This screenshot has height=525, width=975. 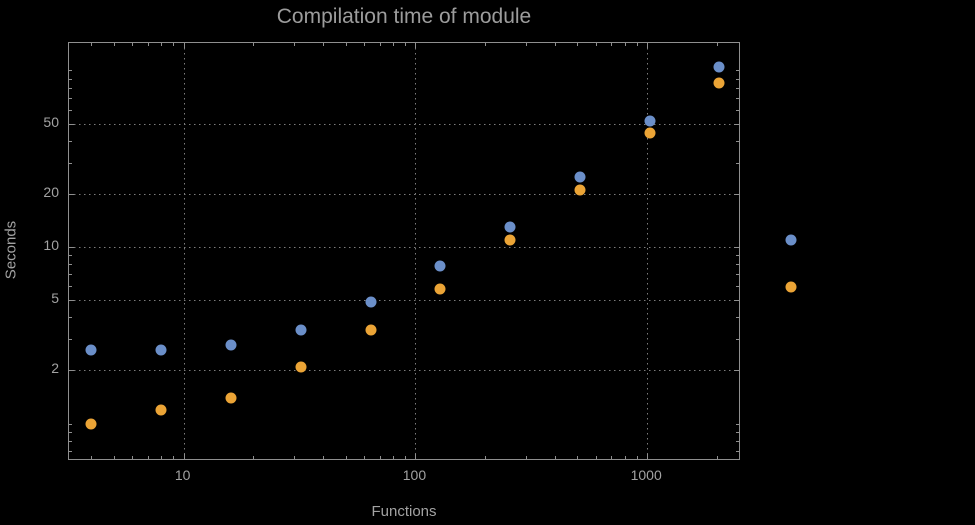 I want to click on y-tick-label: 50, so click(x=51, y=121).